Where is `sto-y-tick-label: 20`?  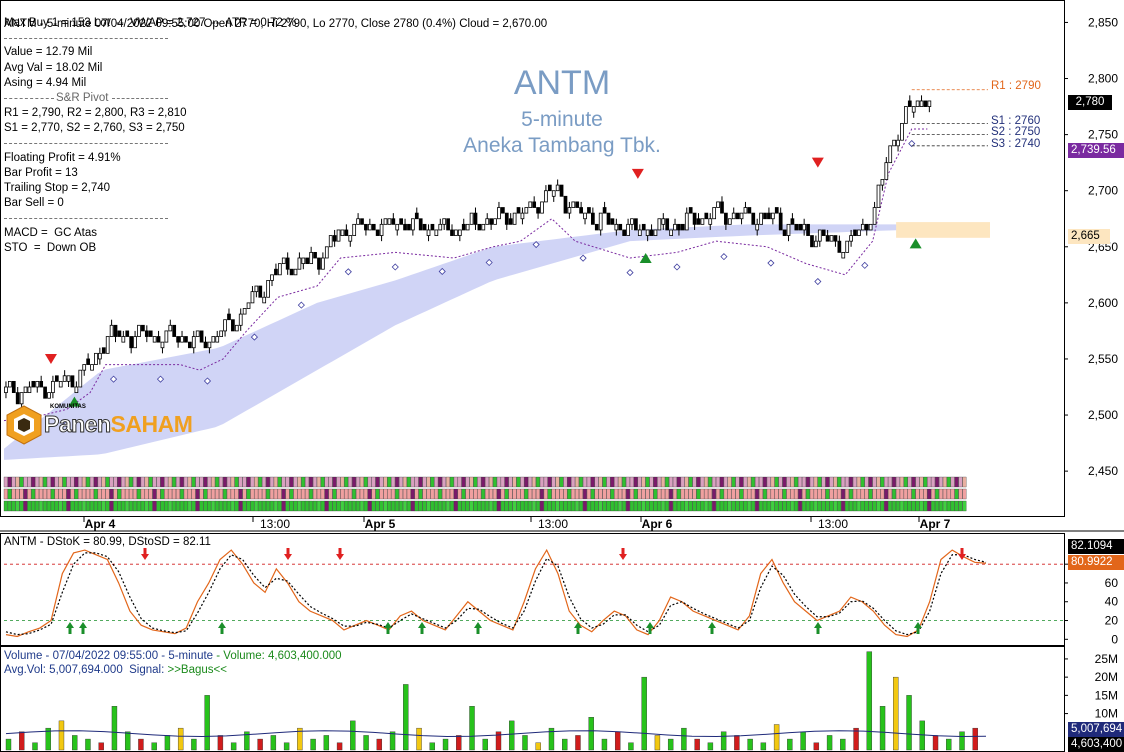
sto-y-tick-label: 20 is located at coordinates (1112, 621).